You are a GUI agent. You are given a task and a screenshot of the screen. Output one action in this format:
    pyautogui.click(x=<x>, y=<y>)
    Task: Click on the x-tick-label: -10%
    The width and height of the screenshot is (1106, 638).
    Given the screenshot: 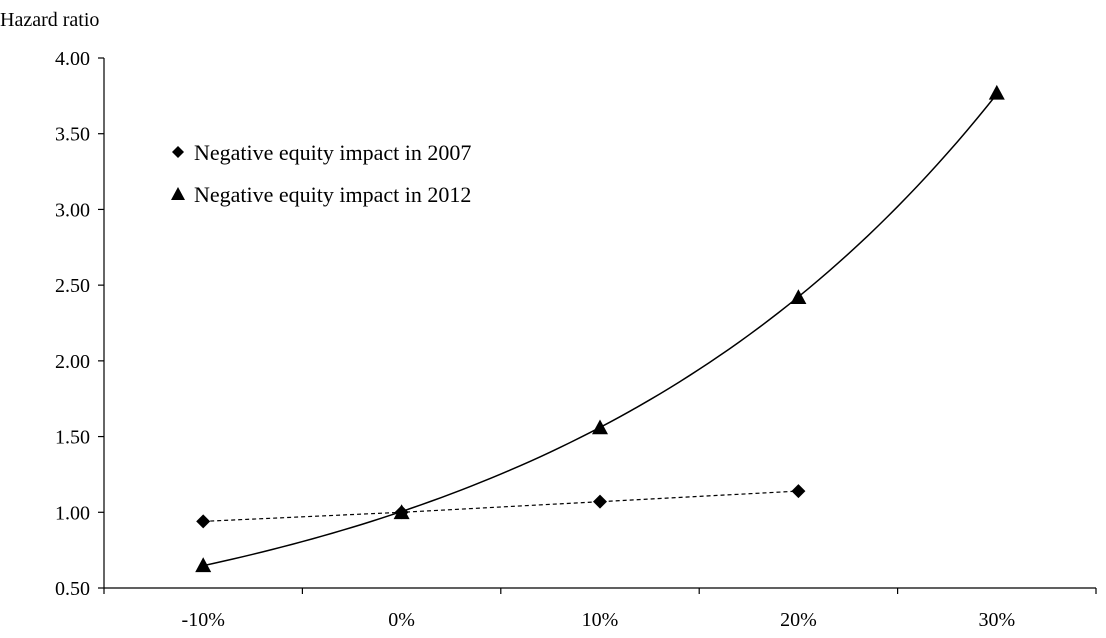 What is the action you would take?
    pyautogui.click(x=203, y=620)
    